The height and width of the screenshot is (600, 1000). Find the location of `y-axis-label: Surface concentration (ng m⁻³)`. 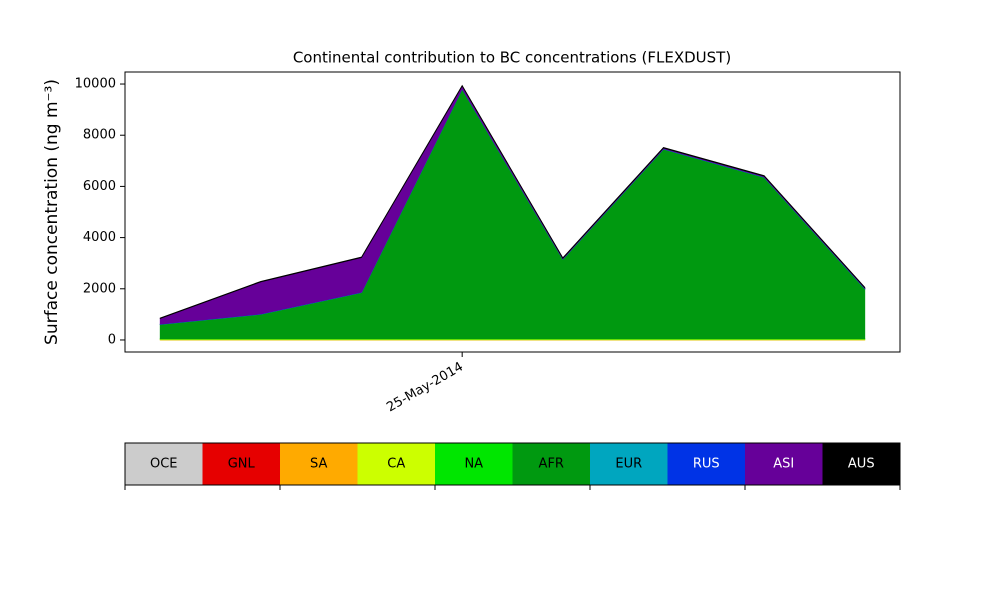

y-axis-label: Surface concentration (ng m⁻³) is located at coordinates (52, 212).